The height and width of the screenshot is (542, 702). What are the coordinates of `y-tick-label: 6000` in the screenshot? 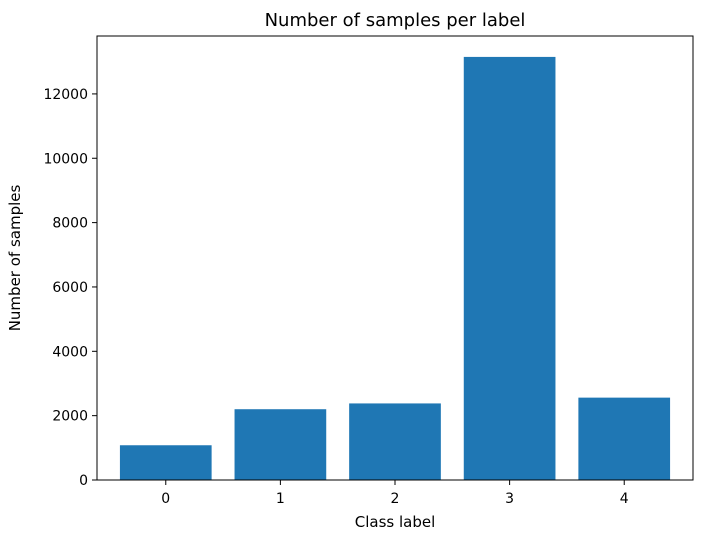 It's located at (70, 288).